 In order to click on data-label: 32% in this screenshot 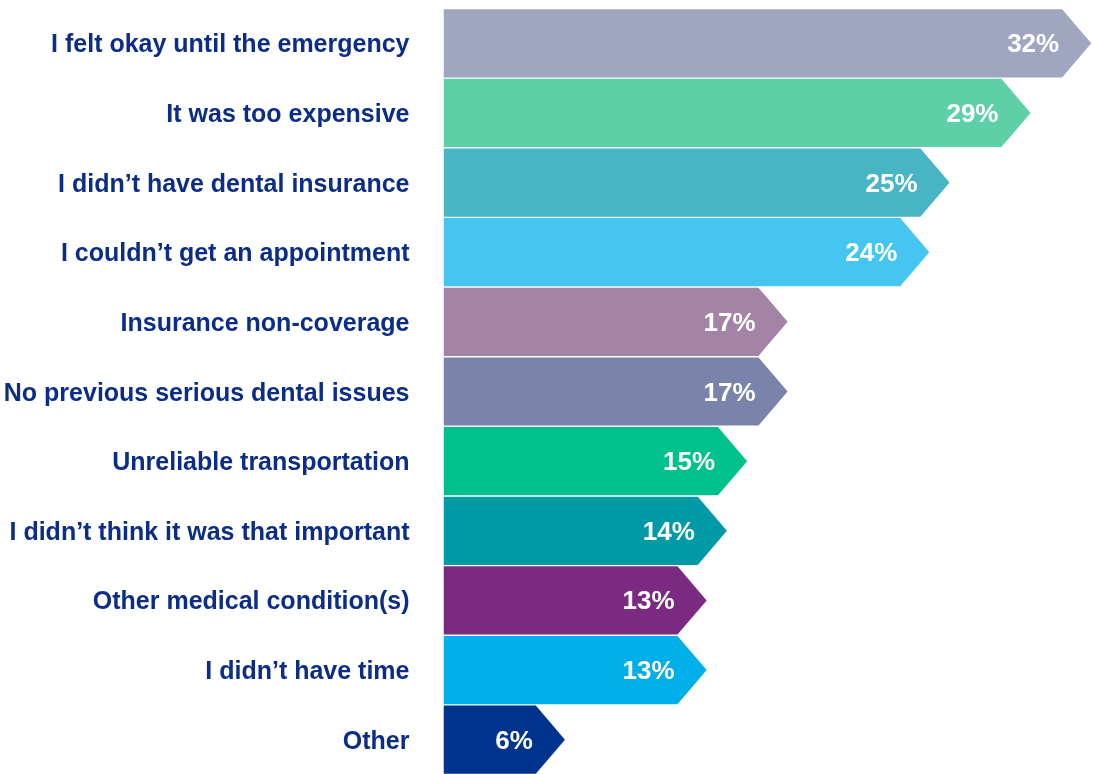, I will do `click(1033, 43)`.